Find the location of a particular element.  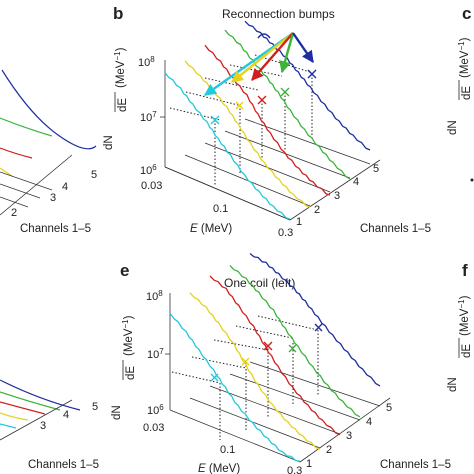

bump-markers-b is located at coordinates (263, 97).